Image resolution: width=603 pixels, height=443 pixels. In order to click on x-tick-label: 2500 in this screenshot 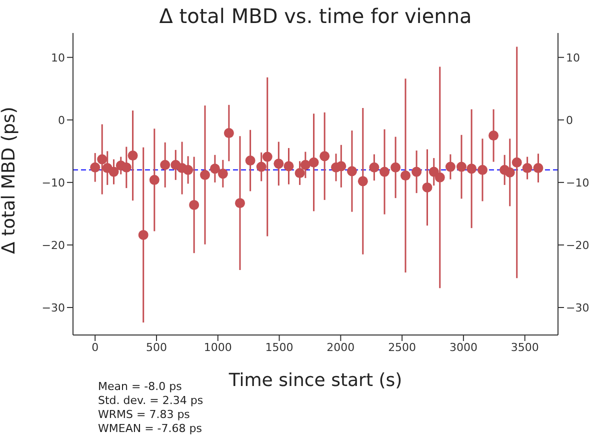, I will do `click(402, 347)`.